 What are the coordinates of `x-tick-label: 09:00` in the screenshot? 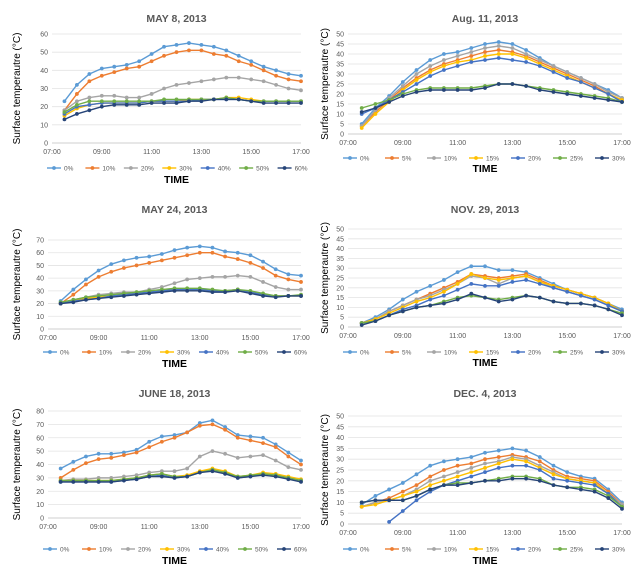 It's located at (403, 336).